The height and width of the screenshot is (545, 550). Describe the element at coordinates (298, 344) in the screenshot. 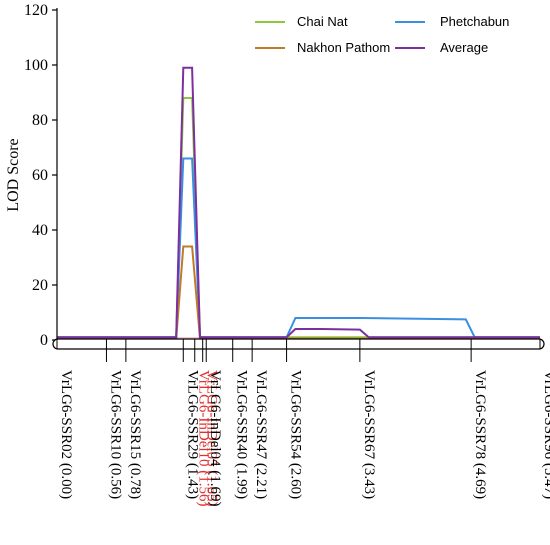

I see `linkage-bar` at that location.